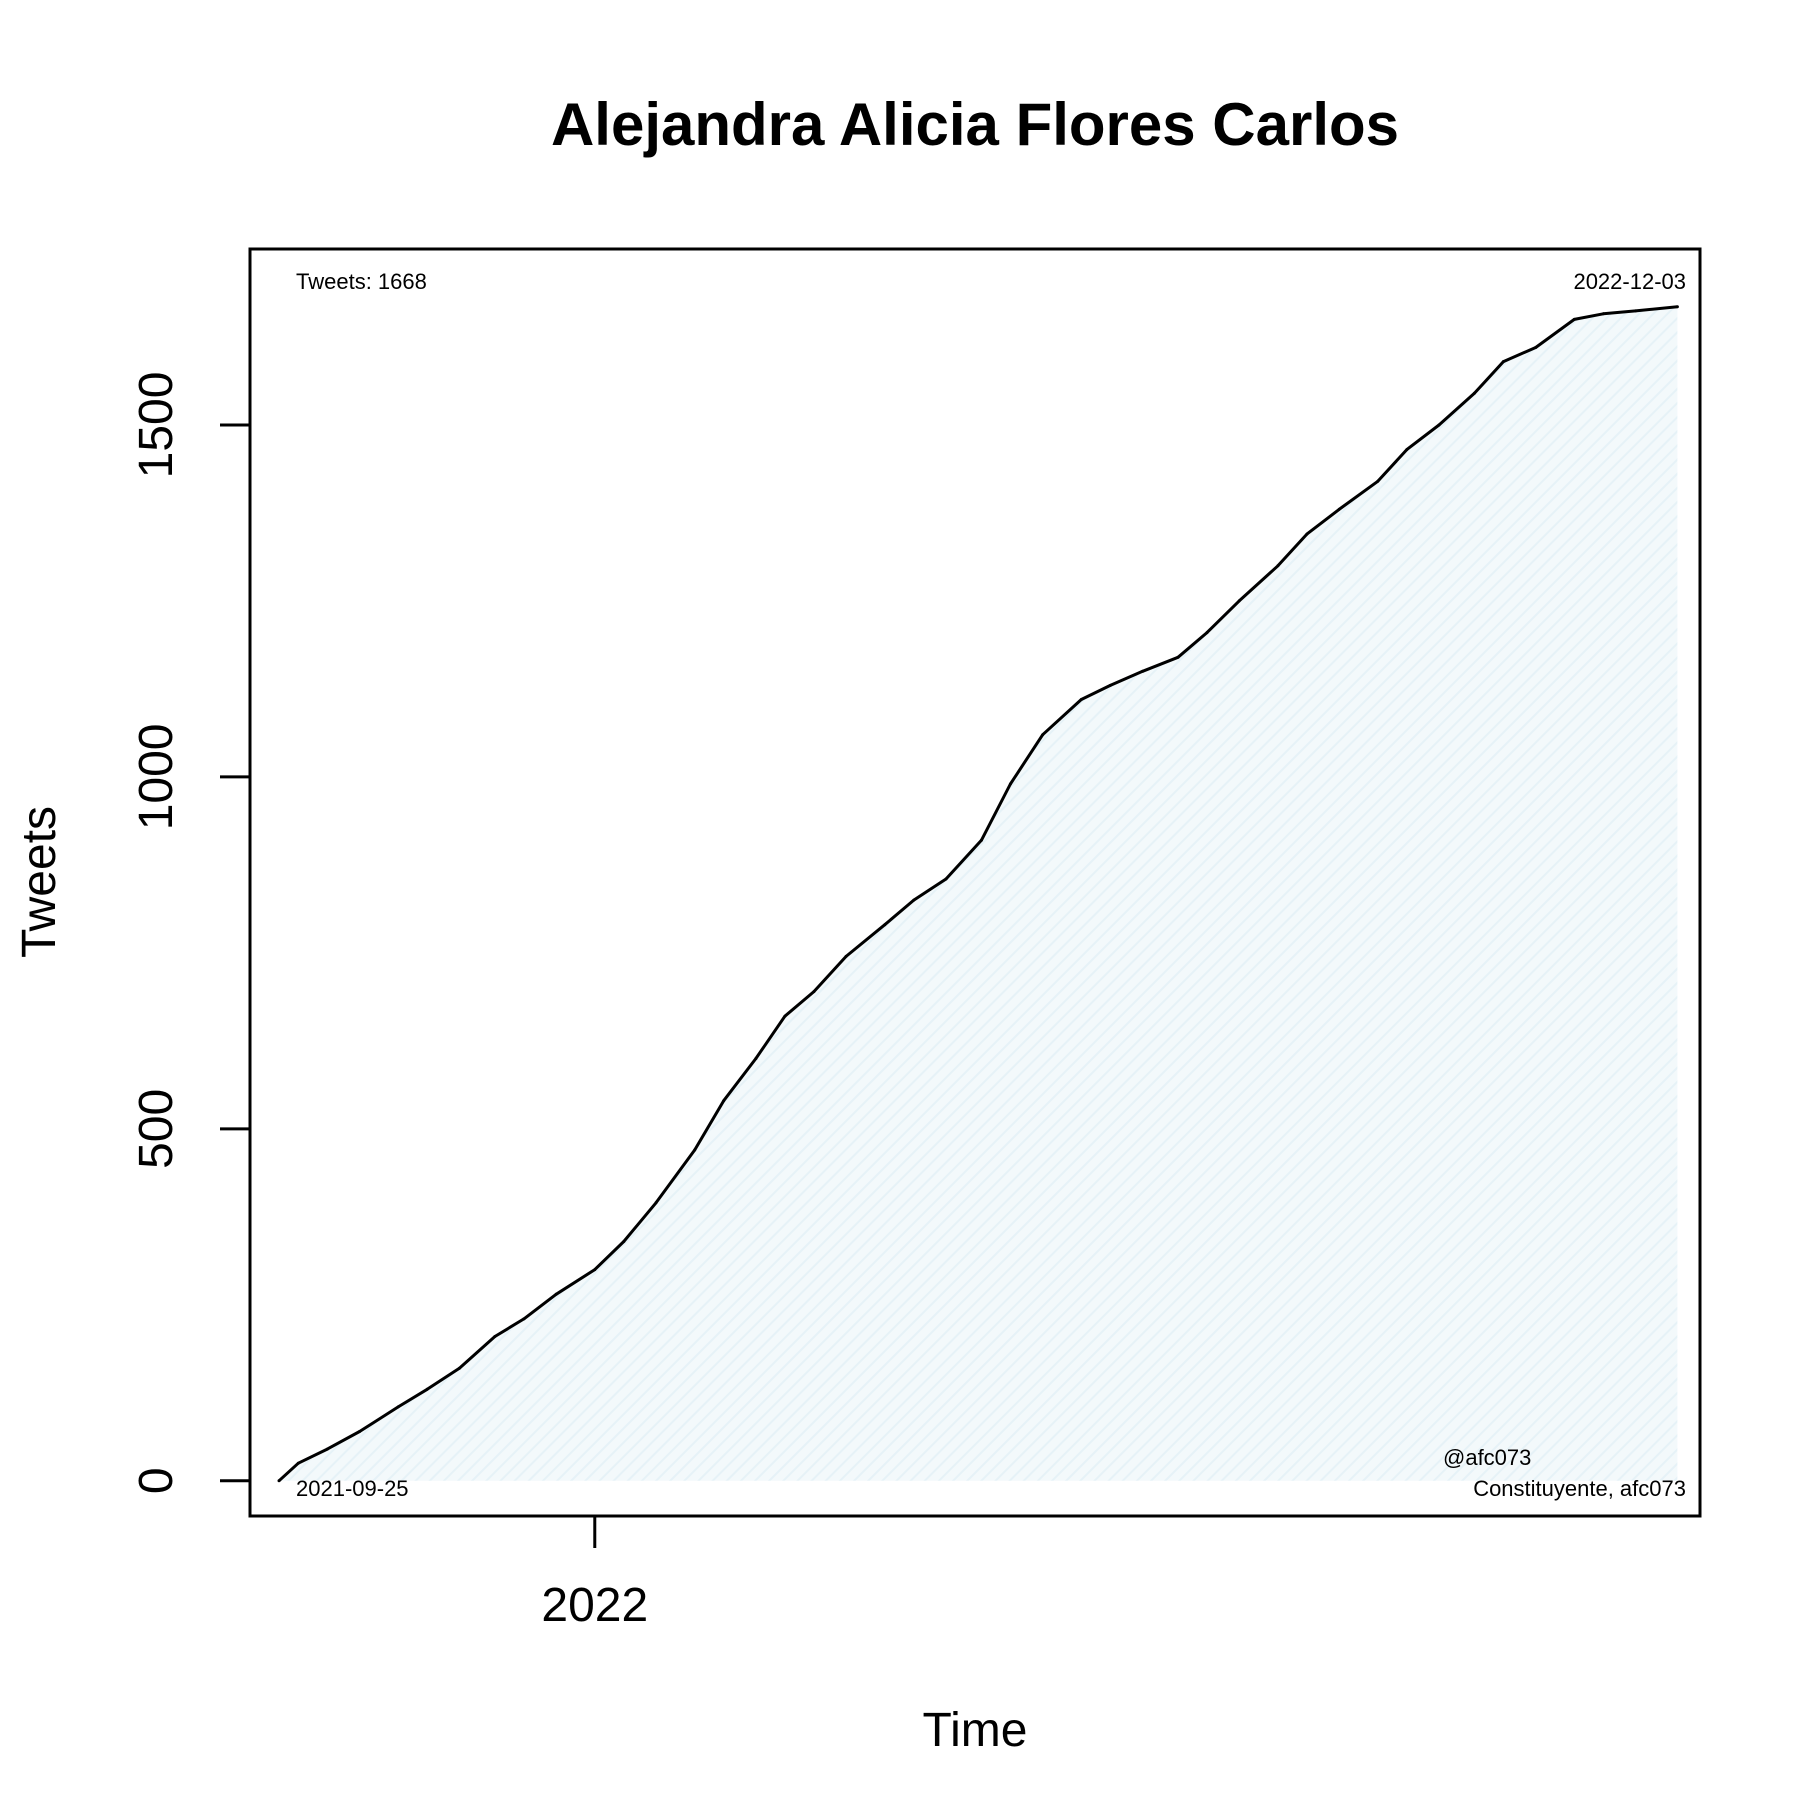 This screenshot has height=1800, width=1800. What do you see at coordinates (352, 1488) in the screenshot?
I see `start-date-annotation: 2021-09-25` at bounding box center [352, 1488].